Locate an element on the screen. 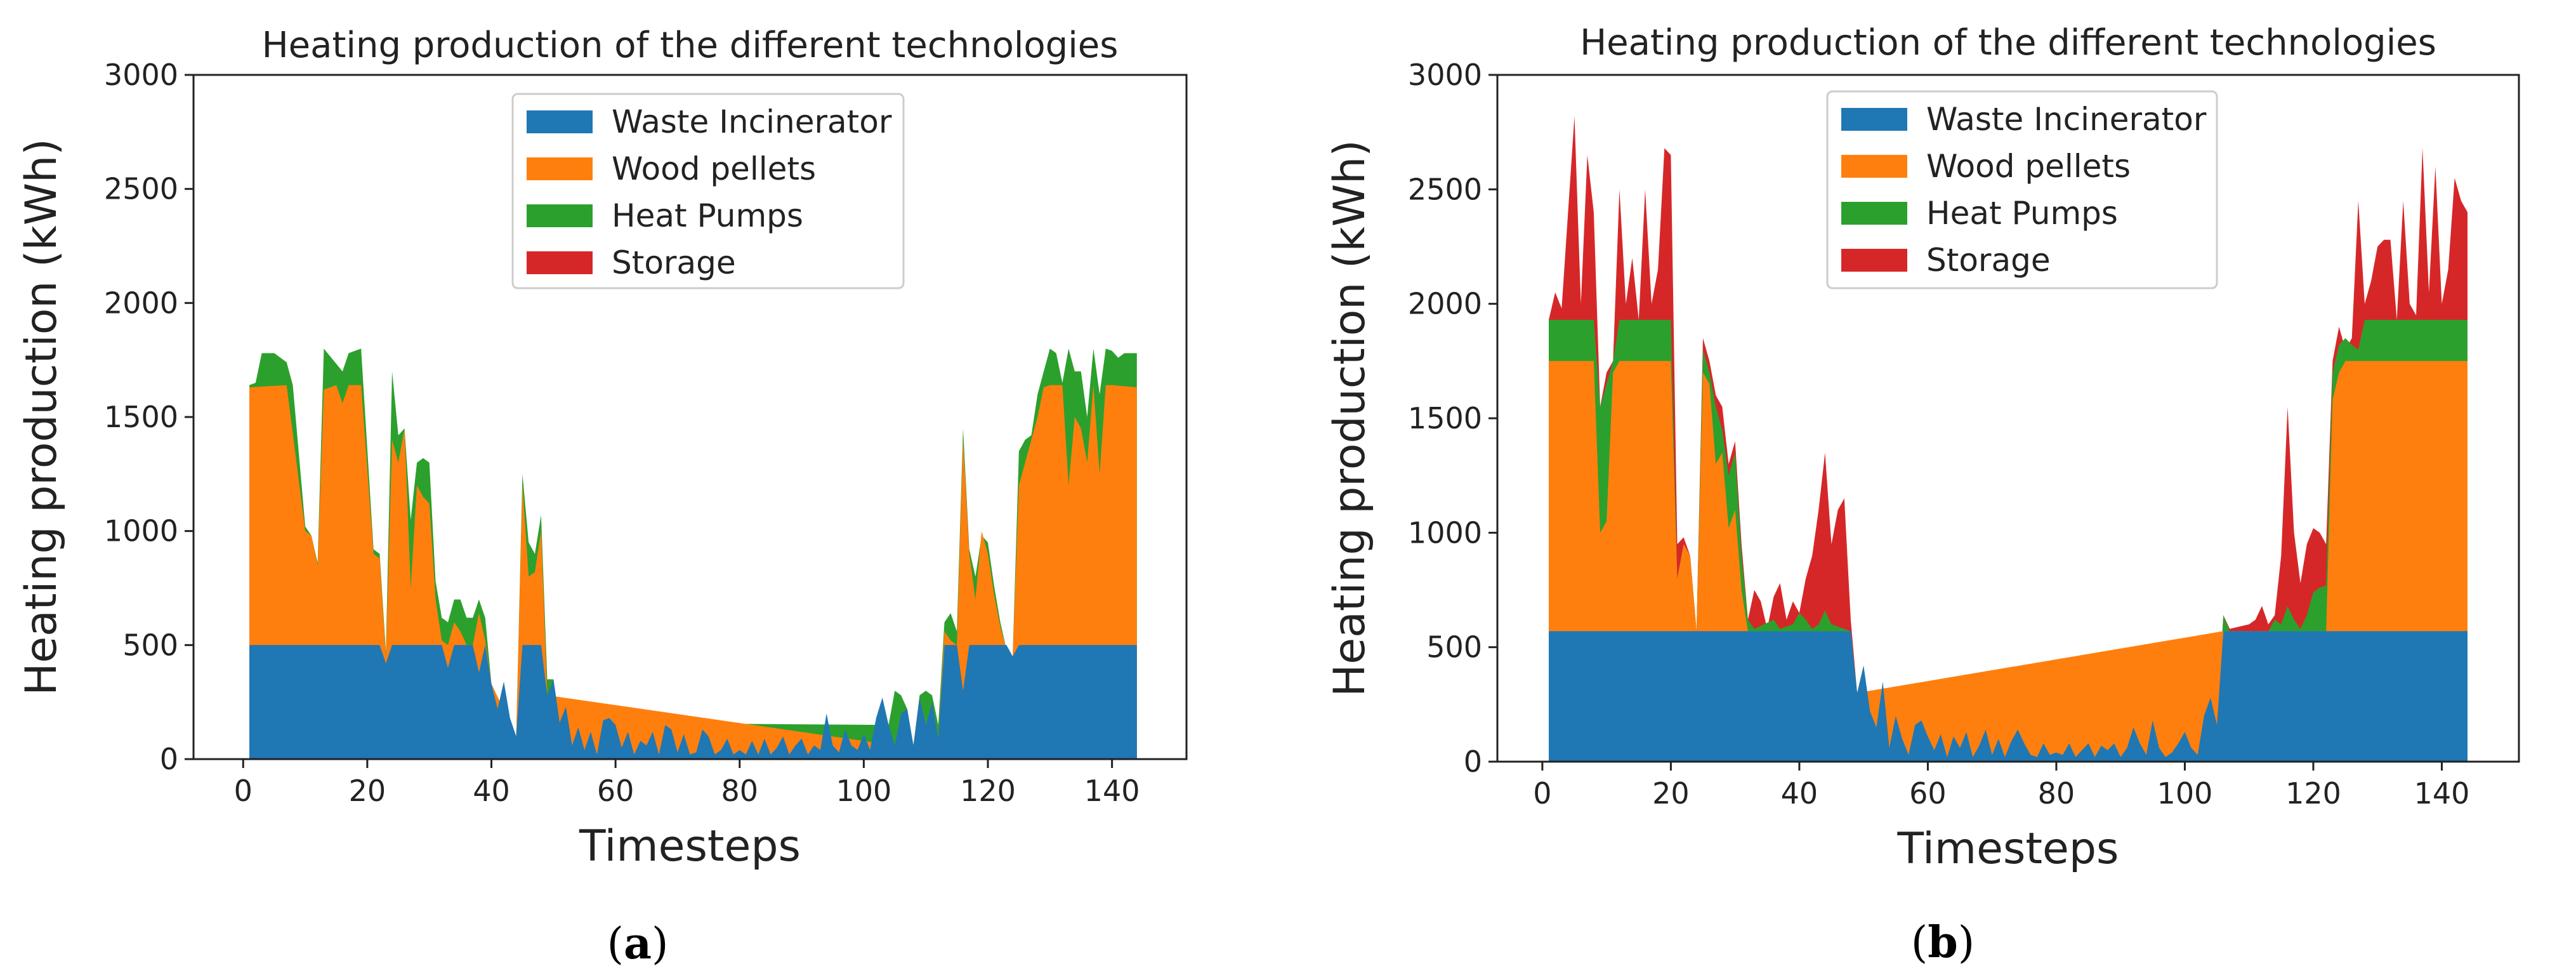 The width and height of the screenshot is (2576, 980). caption-letter: b is located at coordinates (1943, 943).